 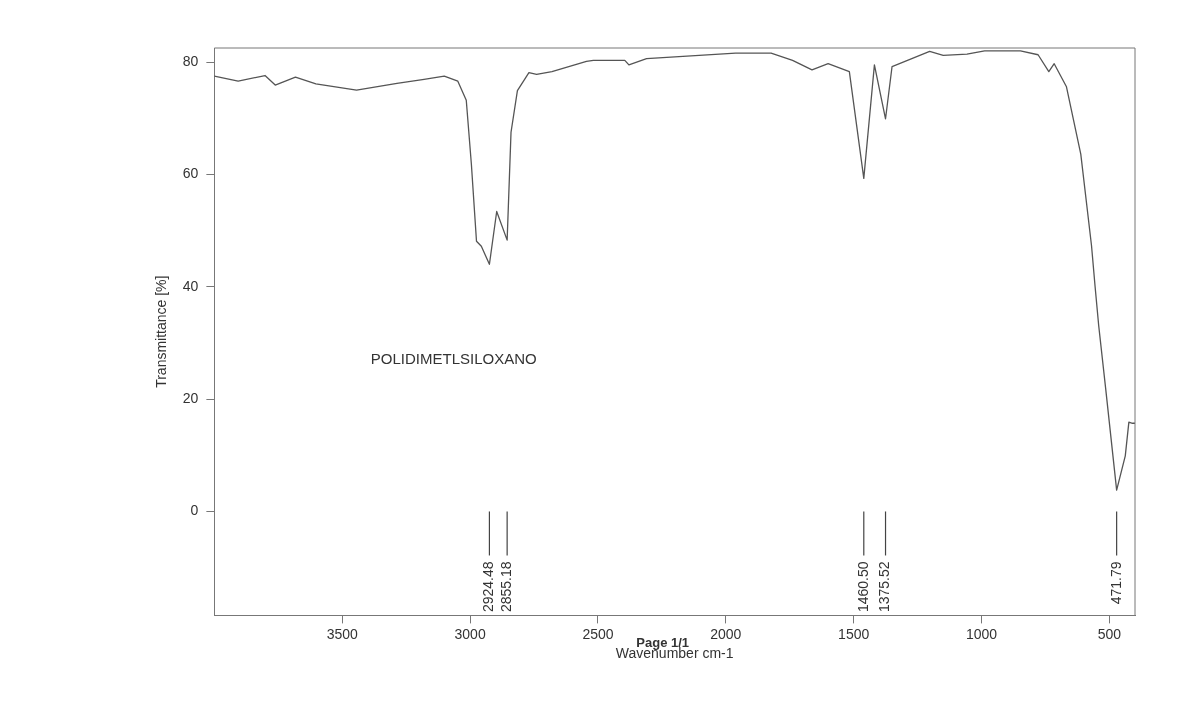 What do you see at coordinates (190, 397) in the screenshot?
I see `y-tick-label: 20` at bounding box center [190, 397].